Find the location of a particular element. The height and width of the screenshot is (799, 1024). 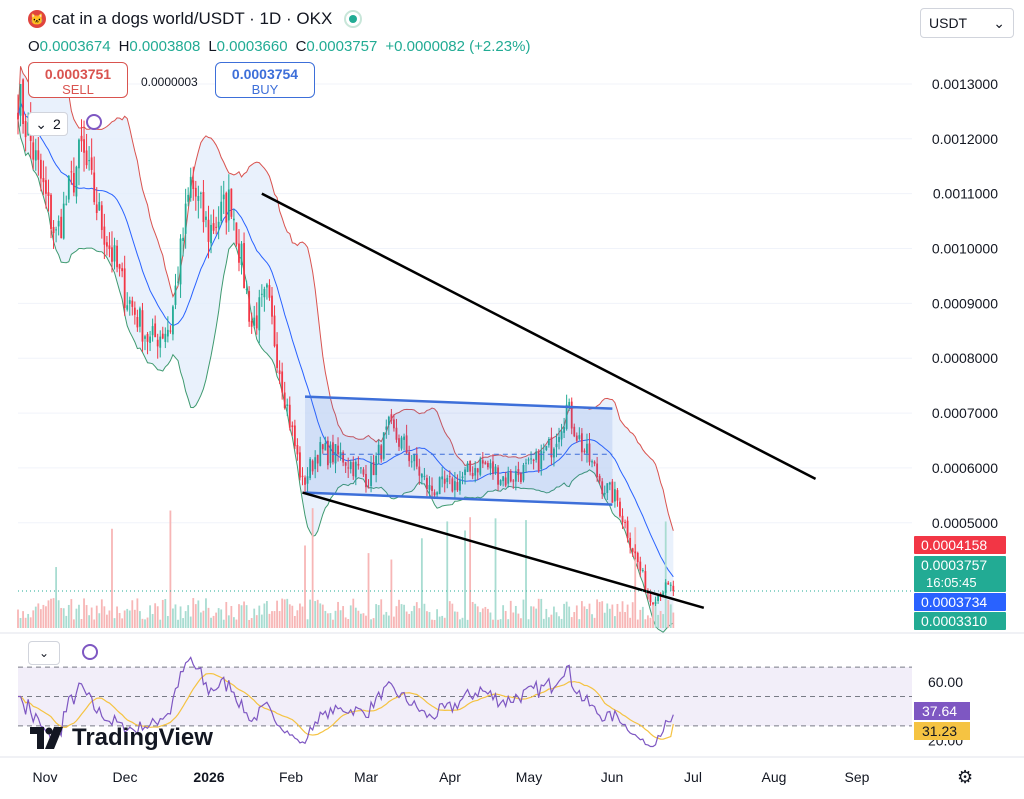

indicator-sync-icon is located at coordinates (94, 122).